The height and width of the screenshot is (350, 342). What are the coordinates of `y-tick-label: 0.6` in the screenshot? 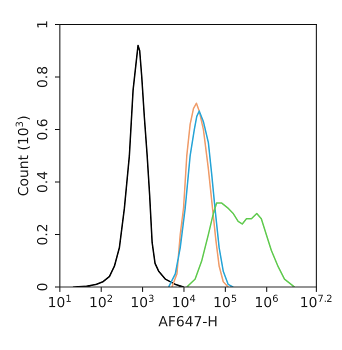 It's located at (42, 129).